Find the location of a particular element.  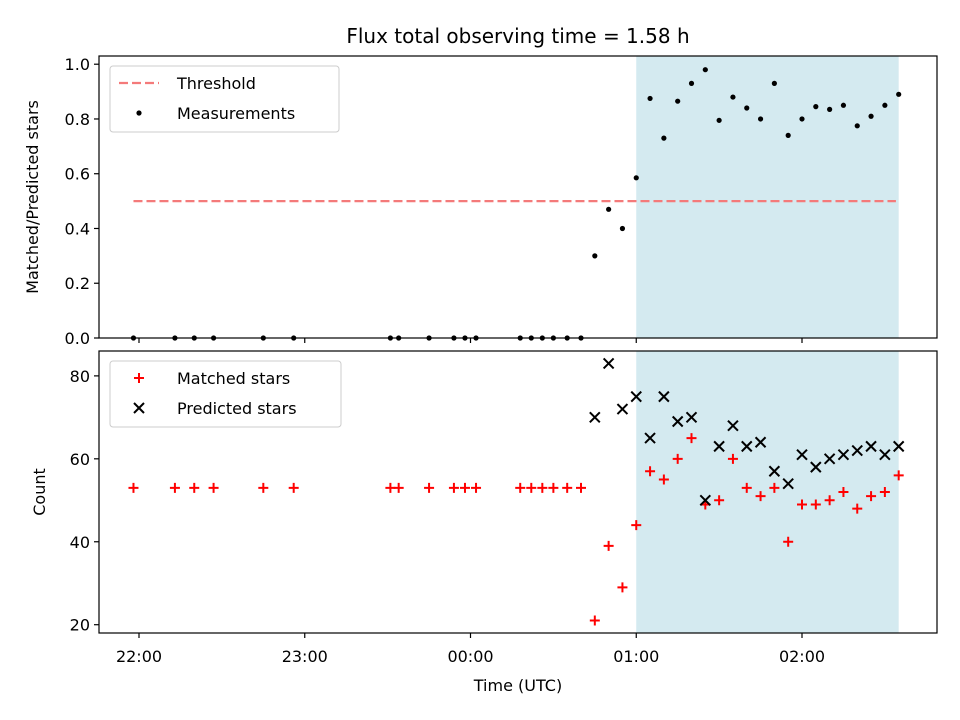

legend-label: Matched stars is located at coordinates (233, 378).